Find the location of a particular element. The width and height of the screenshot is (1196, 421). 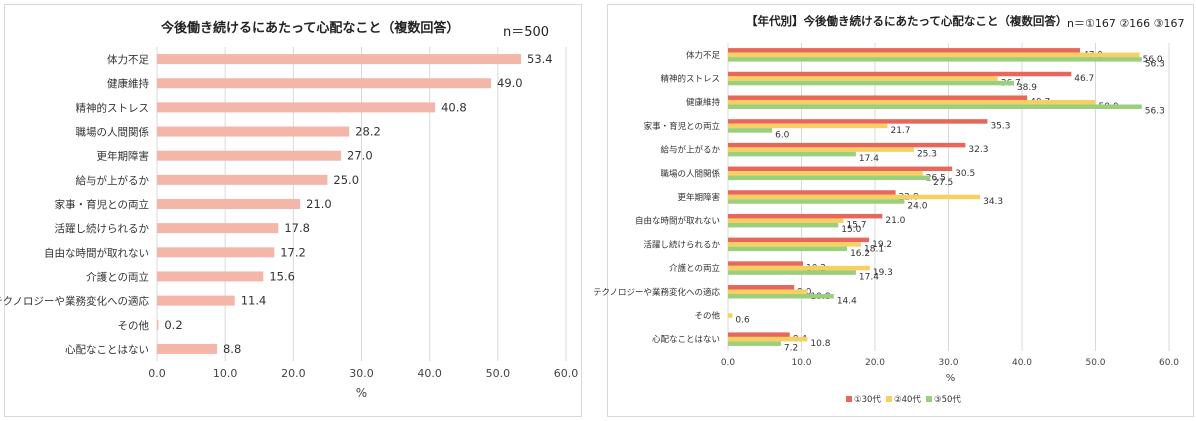

data-label: 28.2 is located at coordinates (368, 132).